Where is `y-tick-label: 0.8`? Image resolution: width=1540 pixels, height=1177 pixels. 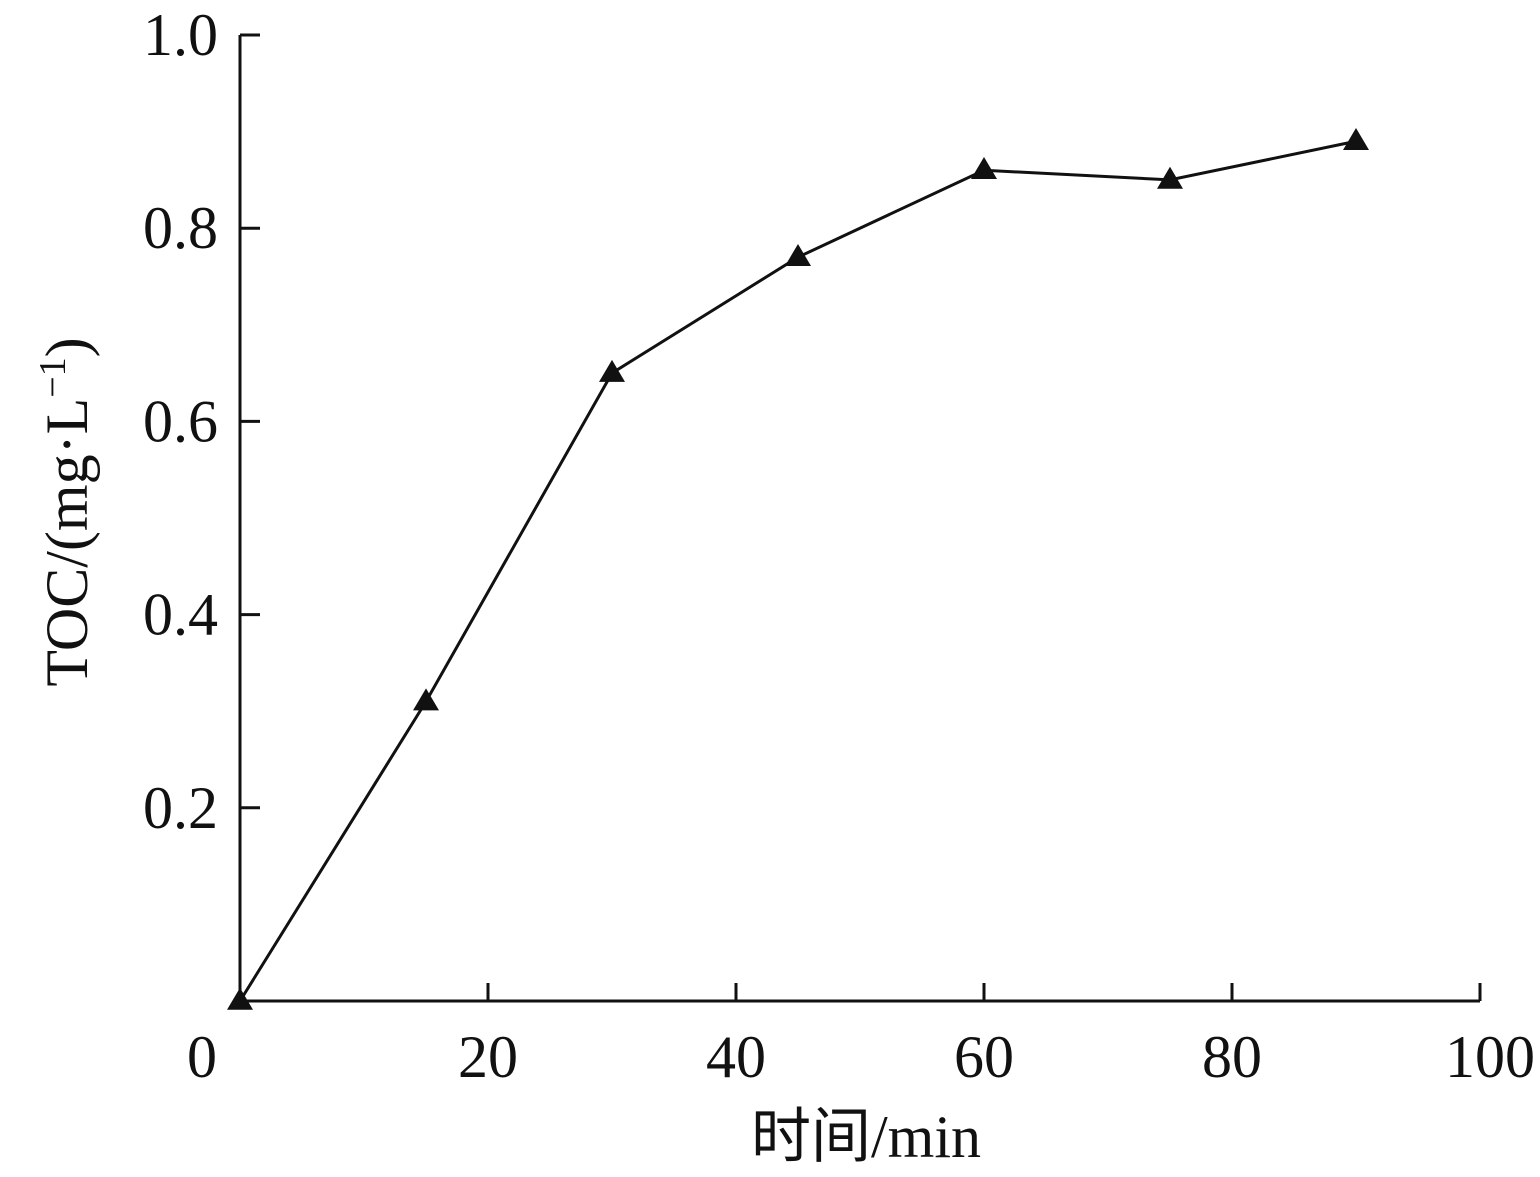 y-tick-label: 0.8 is located at coordinates (180, 228).